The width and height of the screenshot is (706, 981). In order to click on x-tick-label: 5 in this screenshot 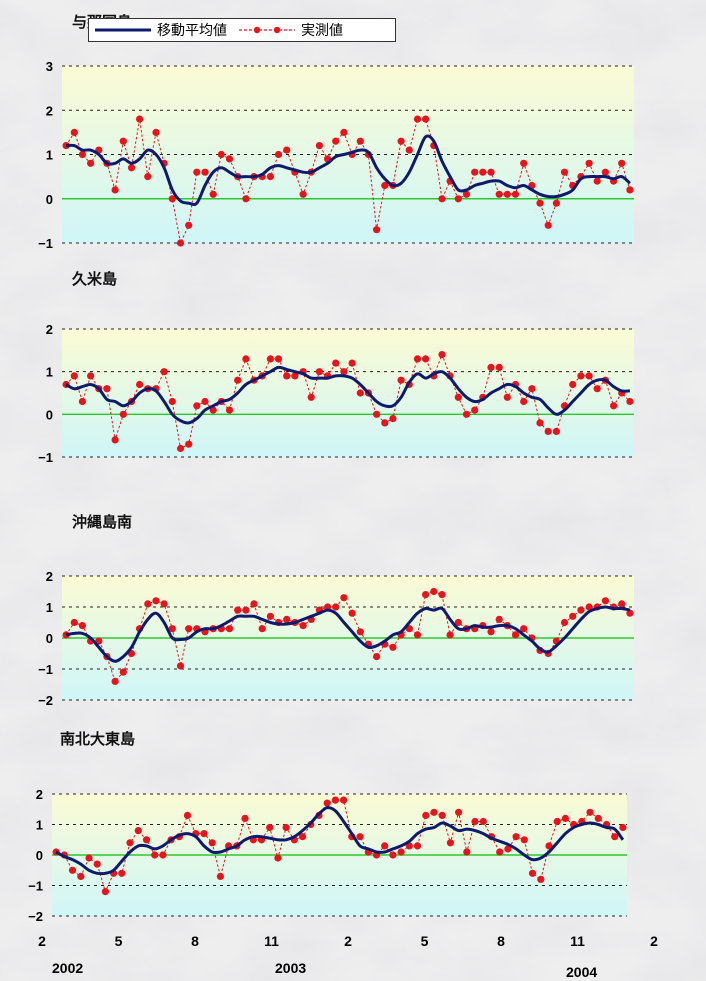, I will do `click(425, 941)`.